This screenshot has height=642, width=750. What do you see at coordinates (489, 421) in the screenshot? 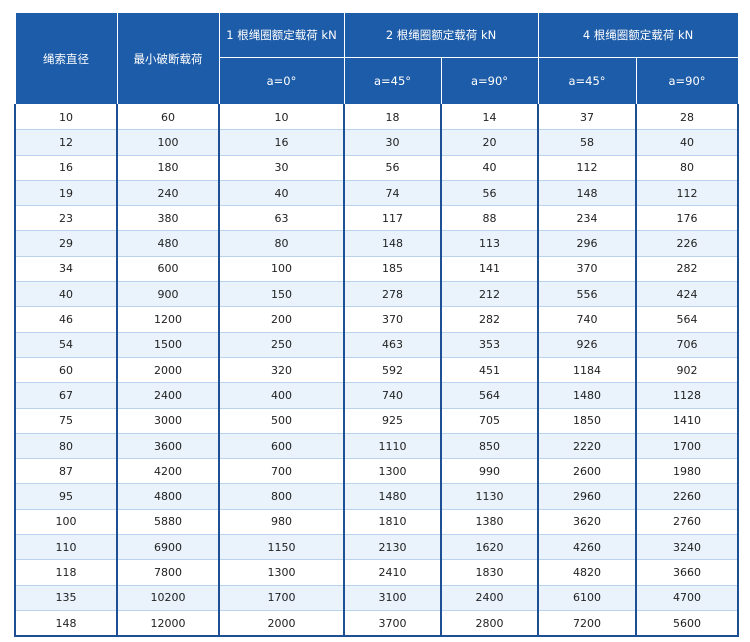
I see `table-cell: 705` at bounding box center [489, 421].